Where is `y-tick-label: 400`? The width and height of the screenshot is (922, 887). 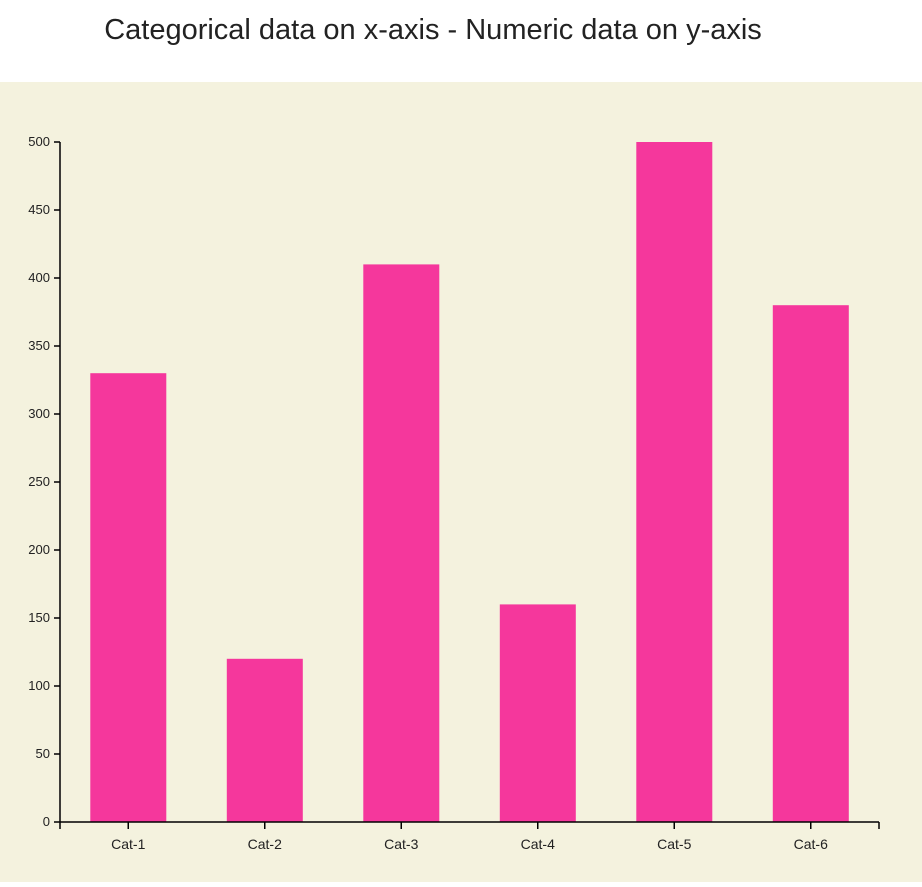 y-tick-label: 400 is located at coordinates (39, 277).